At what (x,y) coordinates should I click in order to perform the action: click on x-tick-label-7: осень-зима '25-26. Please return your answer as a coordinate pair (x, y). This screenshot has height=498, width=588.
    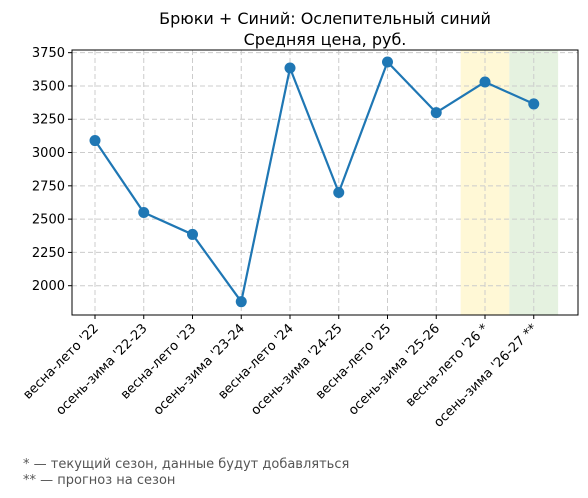
    Looking at the image, I should click on (394, 369).